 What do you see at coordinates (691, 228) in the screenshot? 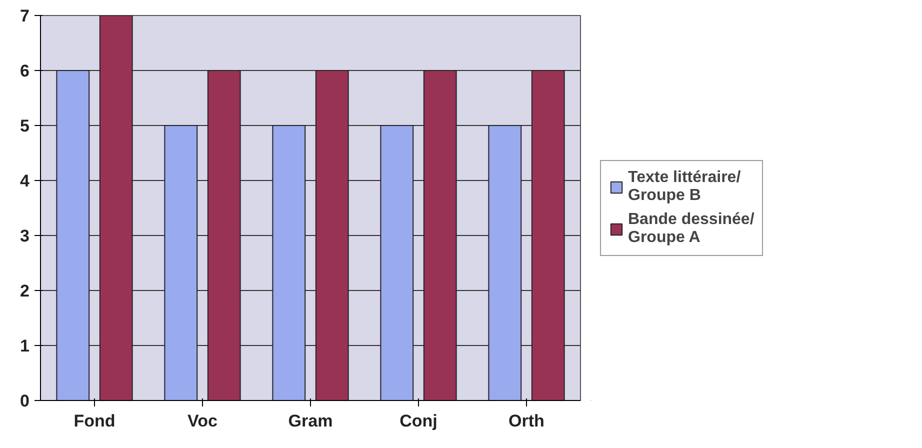
I see `legend-label: Bande dessinée/ Groupe A` at bounding box center [691, 228].